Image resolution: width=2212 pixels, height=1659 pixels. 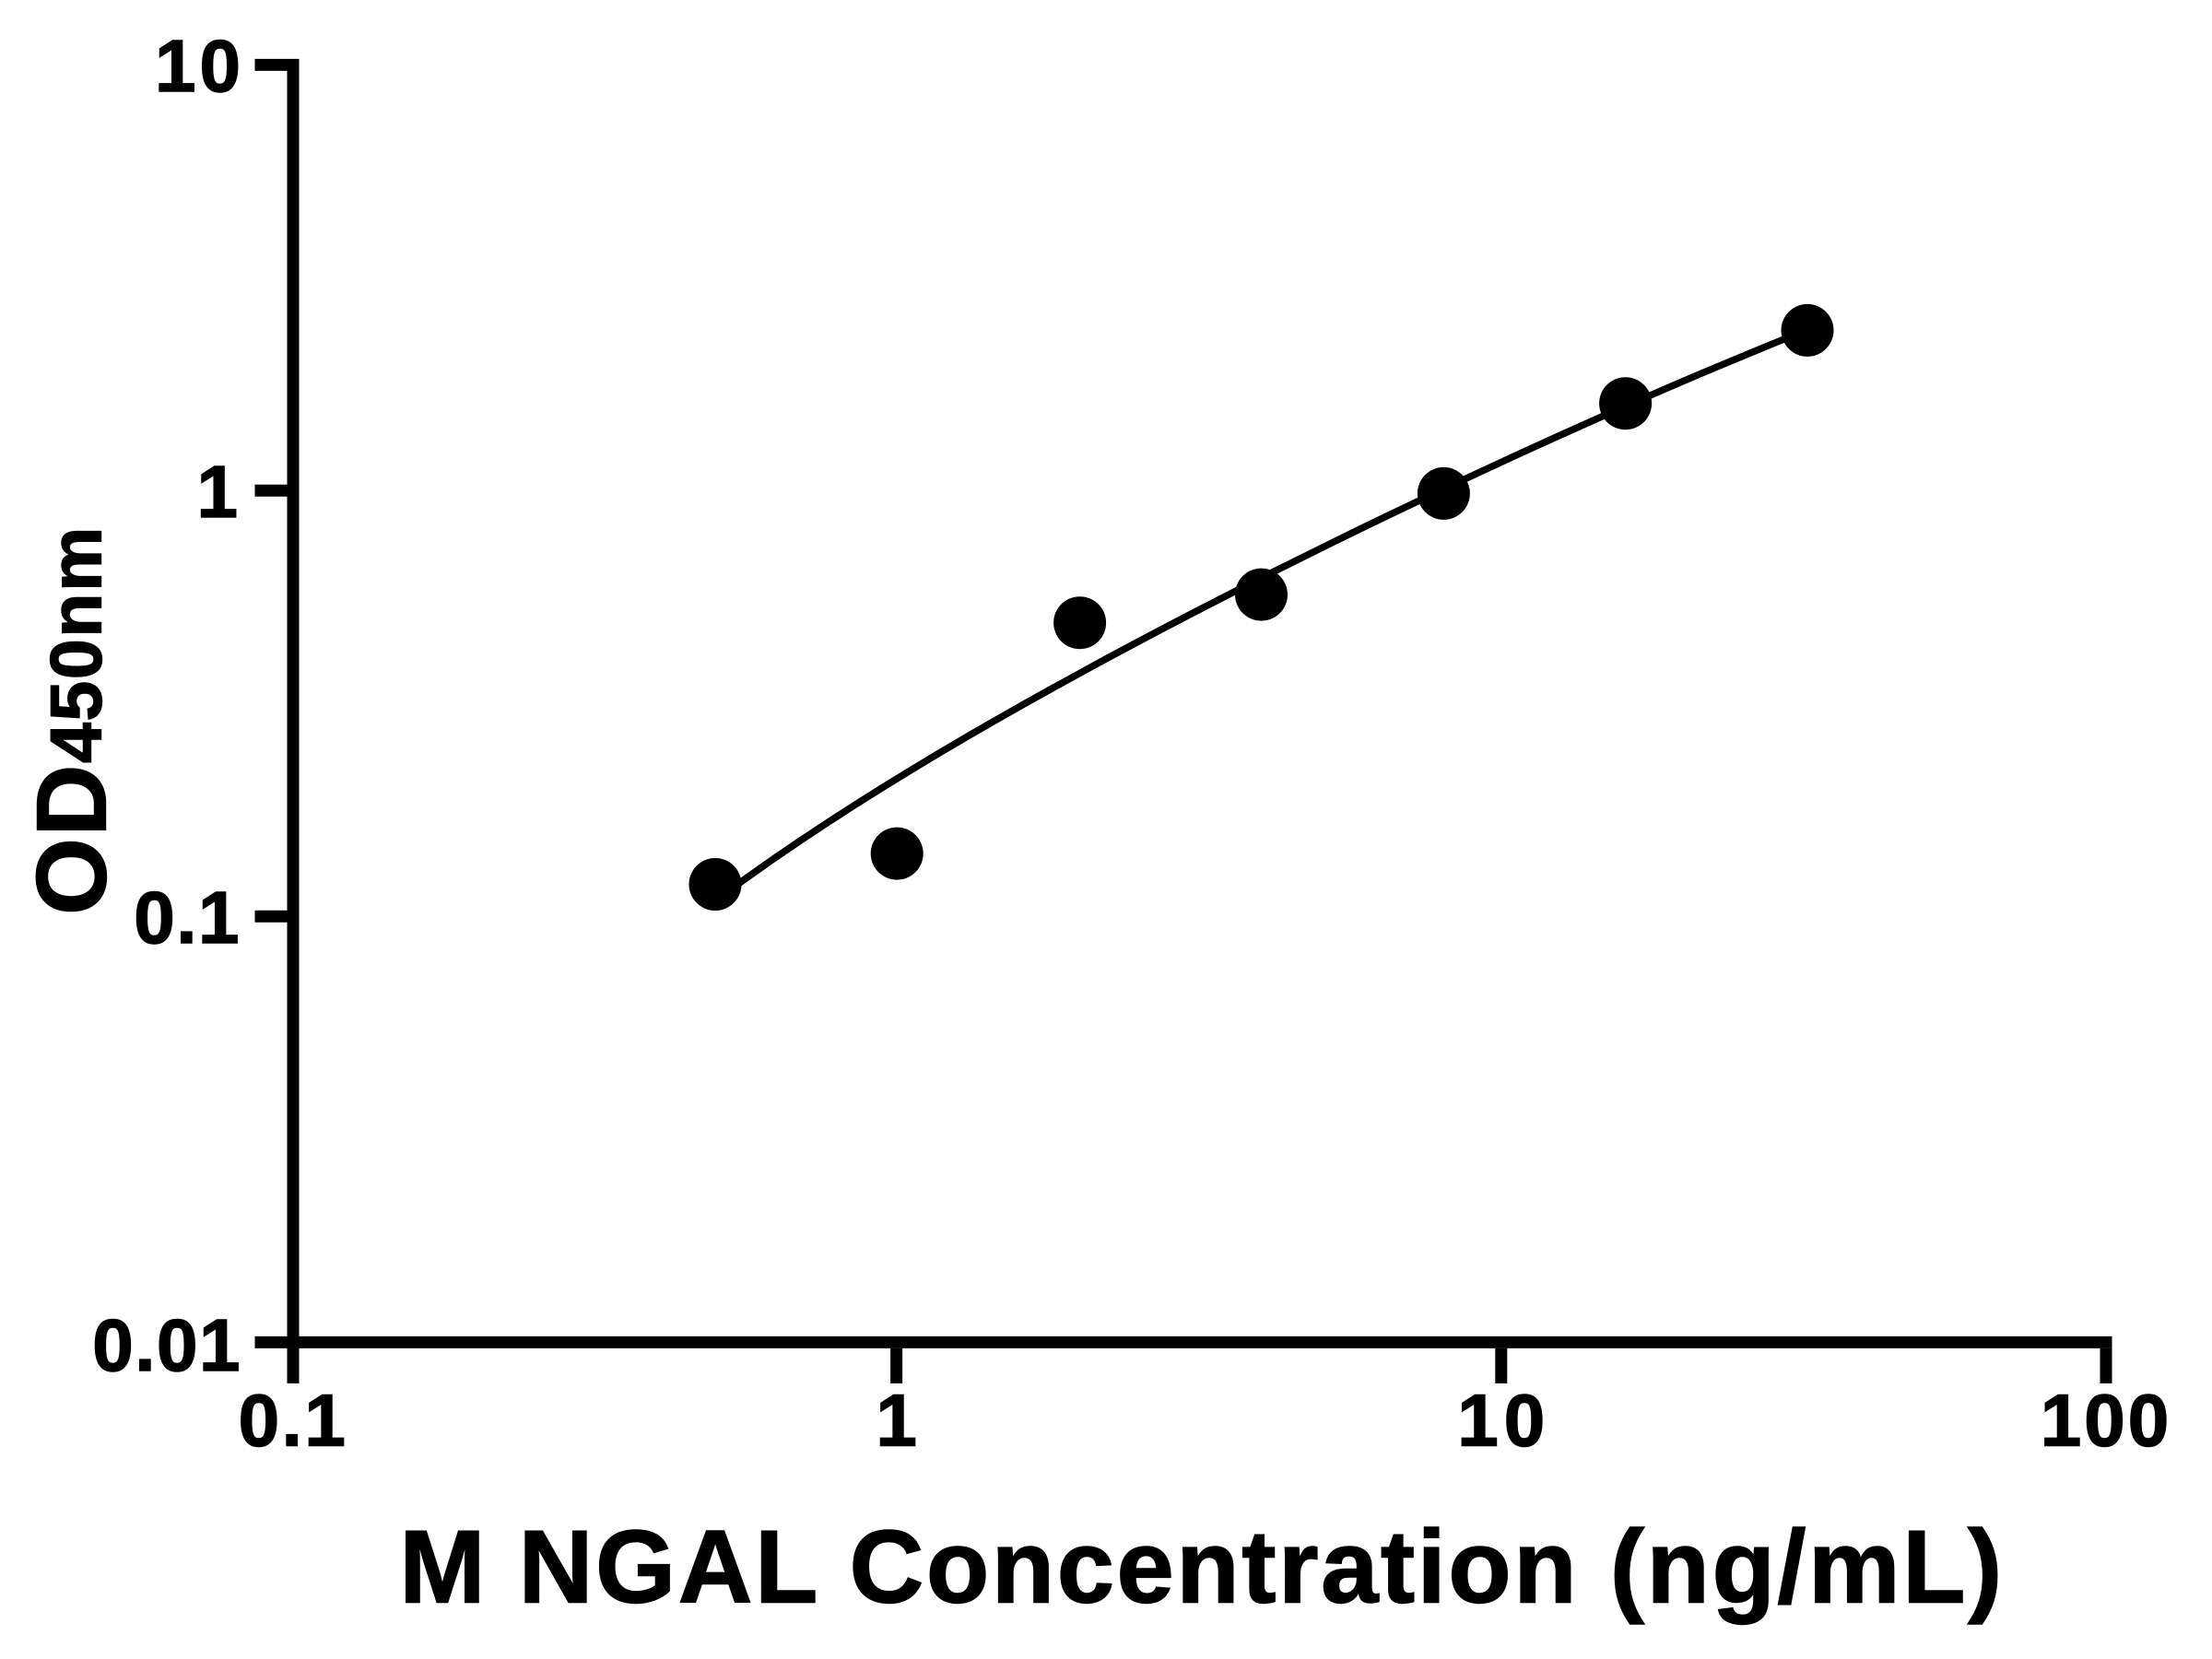 I want to click on svg-text: 100, so click(x=2106, y=1421).